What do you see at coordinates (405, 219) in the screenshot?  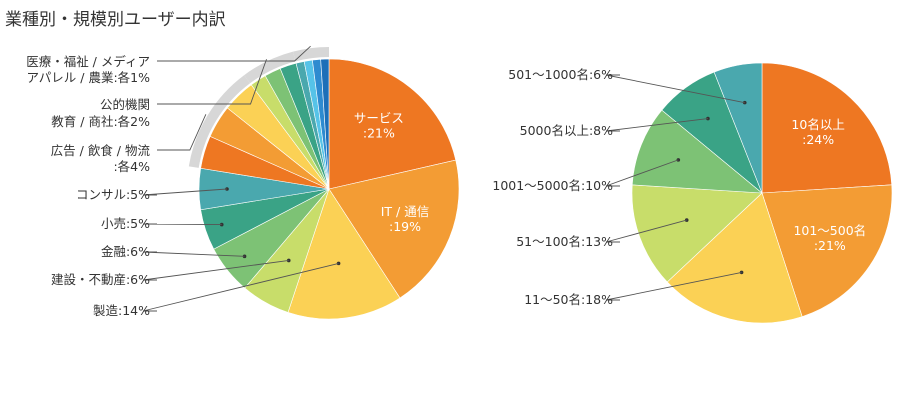 I see `industry-1-label: IT / 通信:19%` at bounding box center [405, 219].